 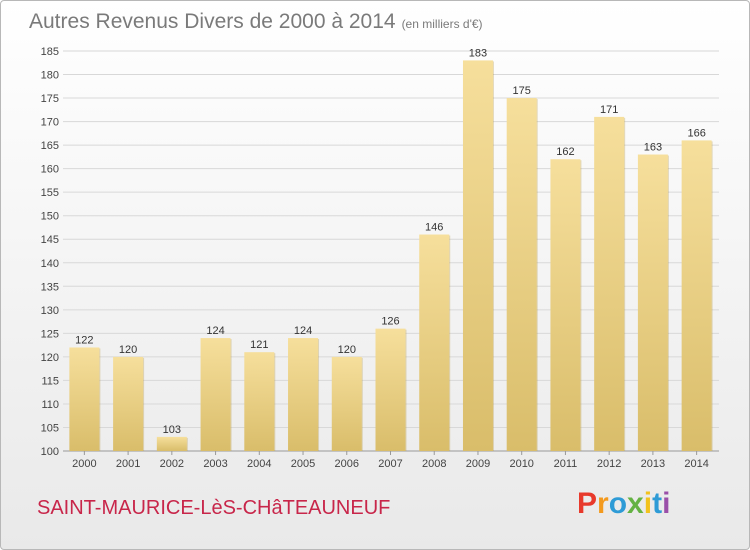 What do you see at coordinates (390, 322) in the screenshot?
I see `data-label: 126` at bounding box center [390, 322].